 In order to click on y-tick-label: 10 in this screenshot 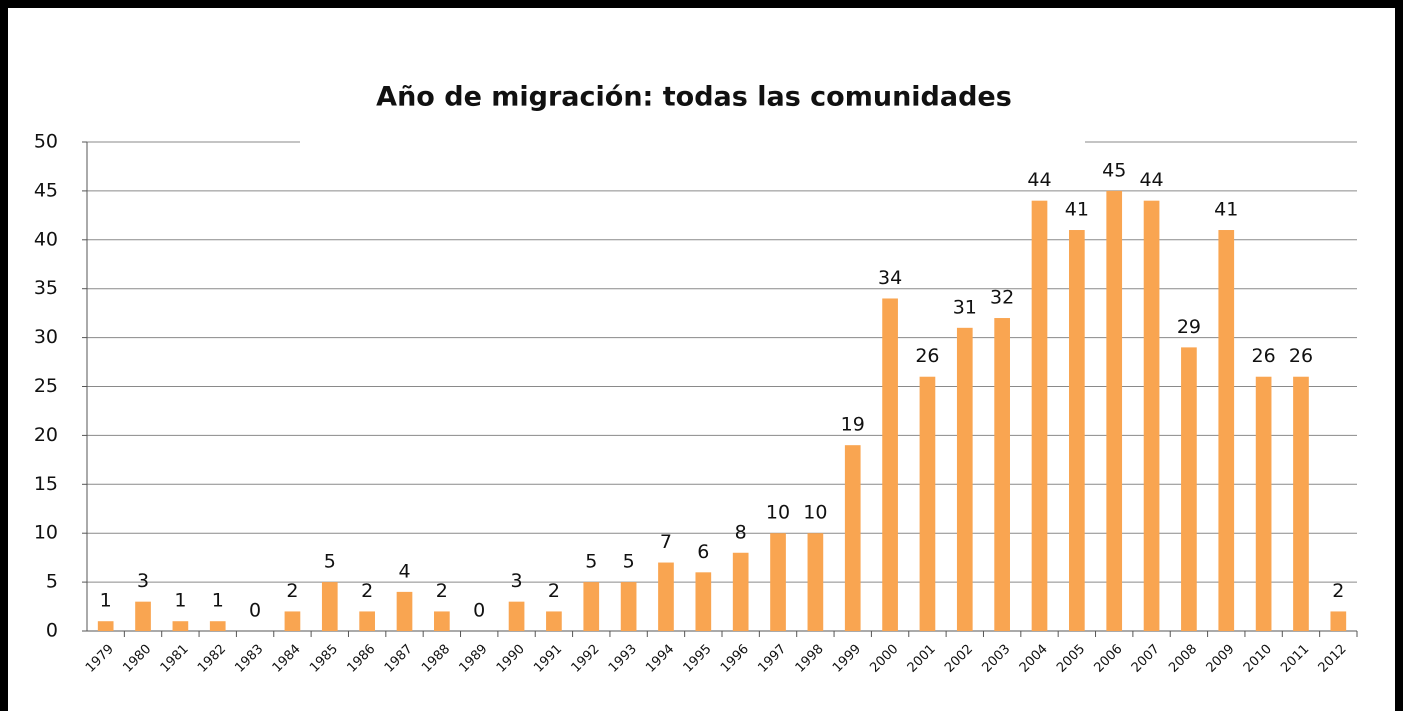, I will do `click(46, 533)`.